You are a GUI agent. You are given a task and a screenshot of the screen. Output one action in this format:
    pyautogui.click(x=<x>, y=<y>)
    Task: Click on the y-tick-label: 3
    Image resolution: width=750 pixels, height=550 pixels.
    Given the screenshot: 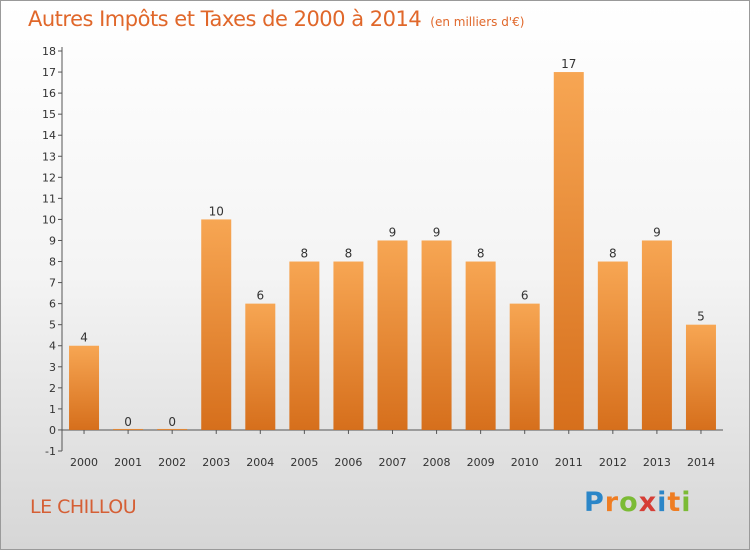 What is the action you would take?
    pyautogui.click(x=52, y=367)
    